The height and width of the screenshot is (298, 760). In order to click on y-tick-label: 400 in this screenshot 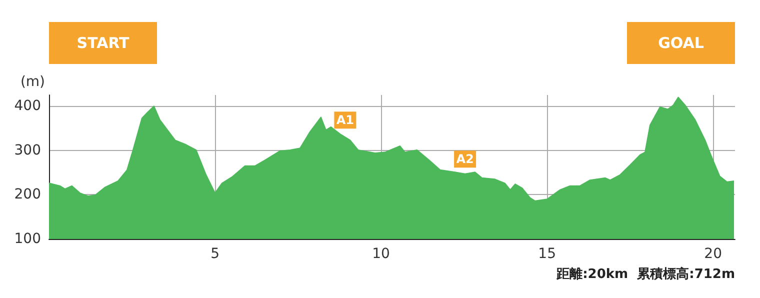, I will do `click(27, 106)`.